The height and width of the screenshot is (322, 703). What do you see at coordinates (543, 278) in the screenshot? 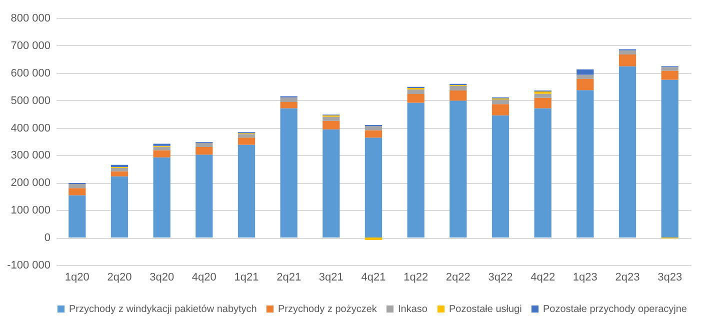
I see `x-tick-label: 4q22` at bounding box center [543, 278].